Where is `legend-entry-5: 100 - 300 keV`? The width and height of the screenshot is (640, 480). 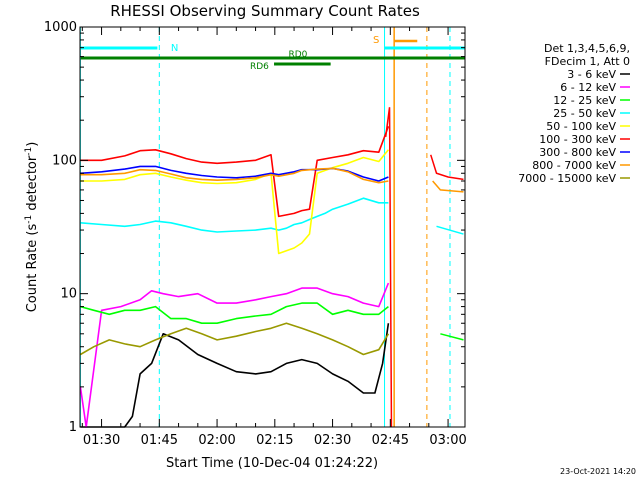 legend-entry-5: 100 - 300 keV is located at coordinates (577, 139).